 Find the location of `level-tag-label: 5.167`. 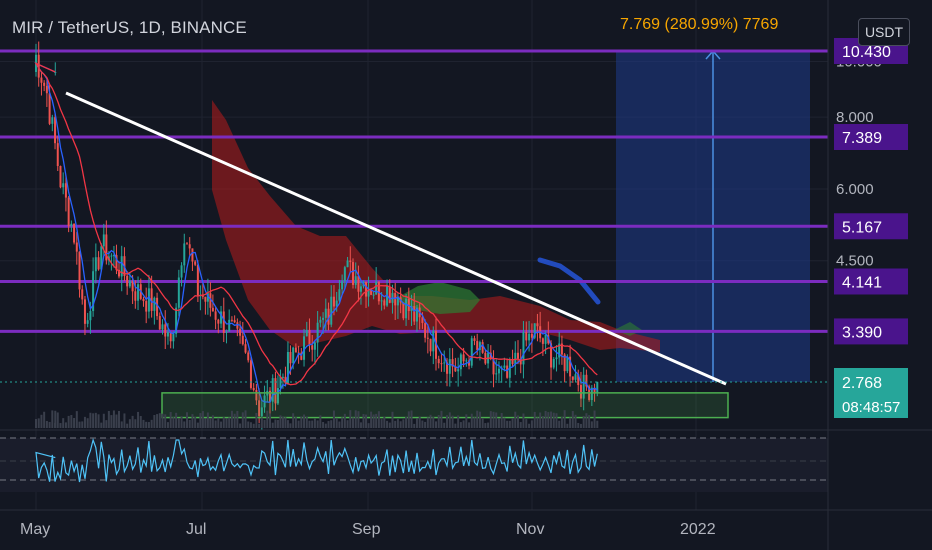

level-tag-label: 5.167 is located at coordinates (862, 227).